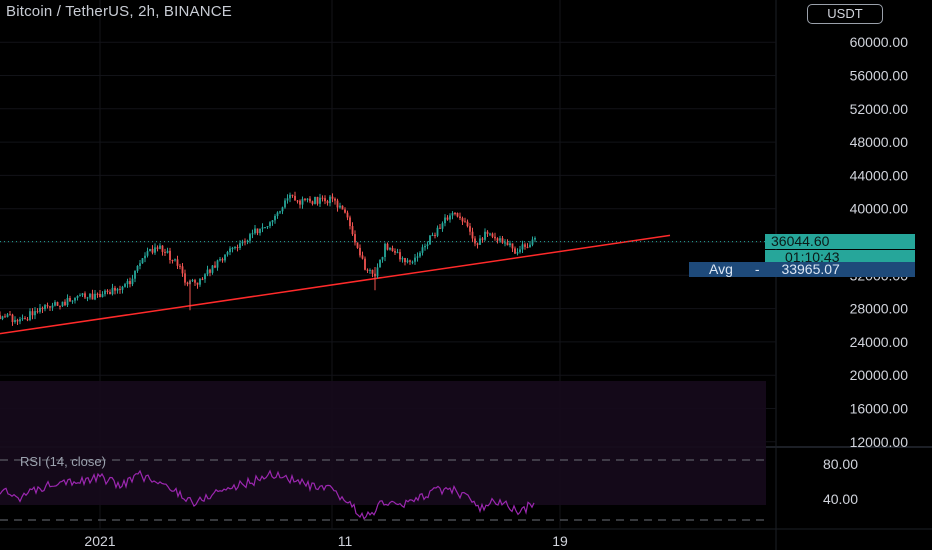 This screenshot has height=550, width=932. Describe the element at coordinates (63, 461) in the screenshot. I see `rsi-indicator-label: RSI (14, close)` at that location.